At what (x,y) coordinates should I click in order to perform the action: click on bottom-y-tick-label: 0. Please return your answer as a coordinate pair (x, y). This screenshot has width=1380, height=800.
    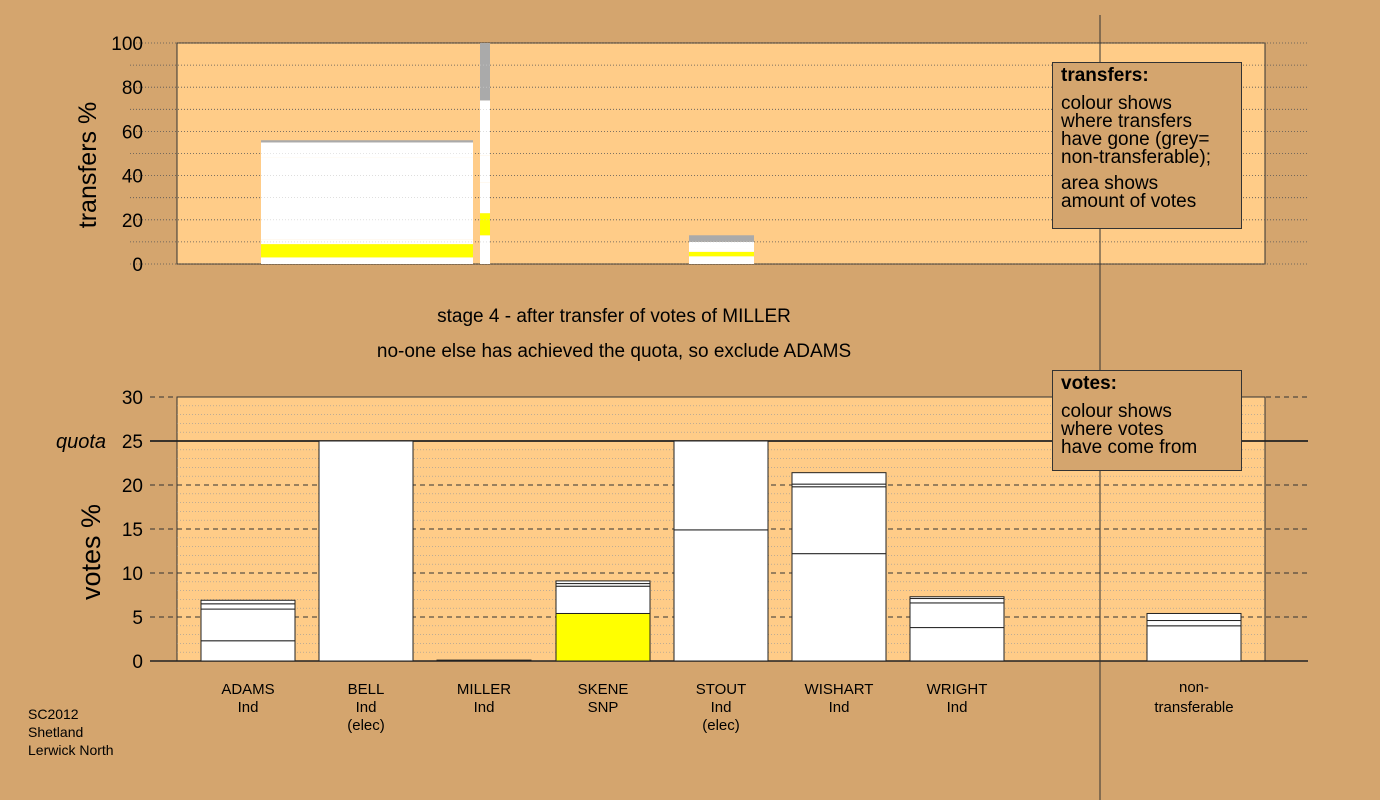
    Looking at the image, I should click on (137, 662).